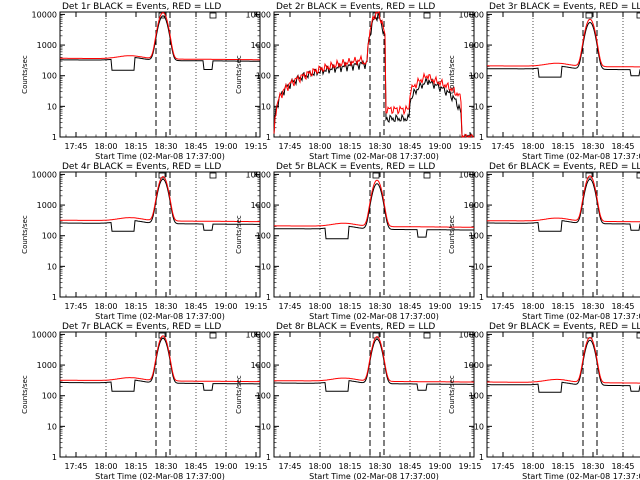 The width and height of the screenshot is (640, 480). I want to click on panel-title: Det 7r BLACK = Events, RED = LLD, so click(141, 327).